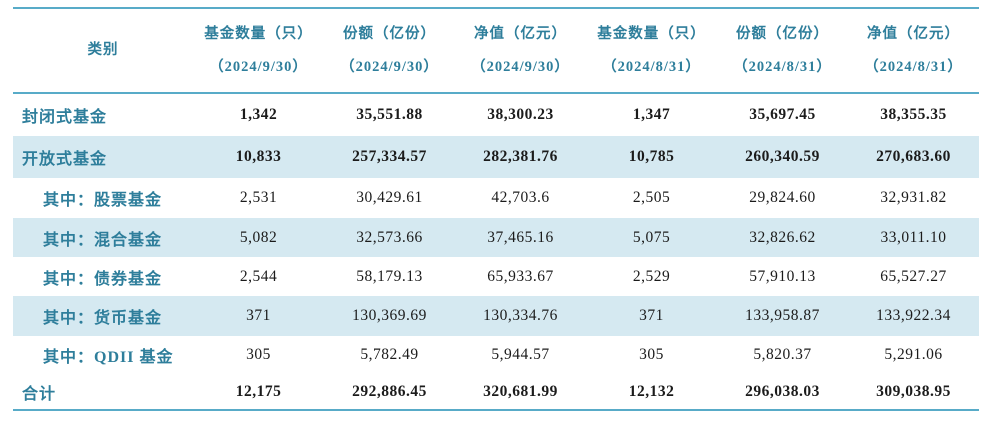 The image size is (1001, 421). What do you see at coordinates (782, 276) in the screenshot?
I see `cell-value: 57,910.13` at bounding box center [782, 276].